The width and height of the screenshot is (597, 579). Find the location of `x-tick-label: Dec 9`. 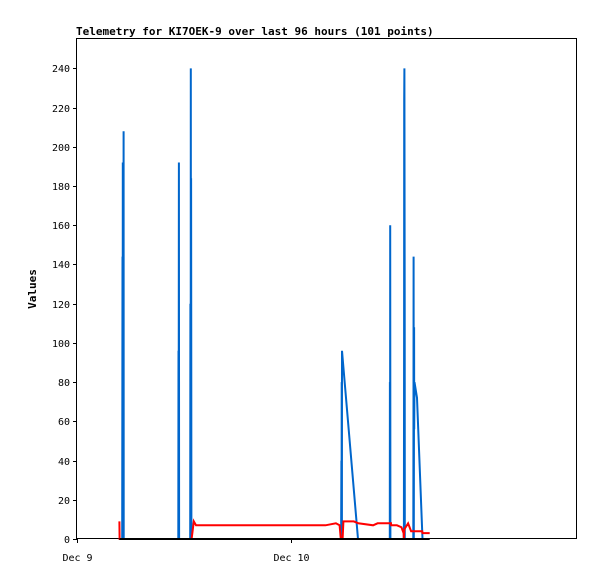

x-tick-label: Dec 9 is located at coordinates (77, 558).